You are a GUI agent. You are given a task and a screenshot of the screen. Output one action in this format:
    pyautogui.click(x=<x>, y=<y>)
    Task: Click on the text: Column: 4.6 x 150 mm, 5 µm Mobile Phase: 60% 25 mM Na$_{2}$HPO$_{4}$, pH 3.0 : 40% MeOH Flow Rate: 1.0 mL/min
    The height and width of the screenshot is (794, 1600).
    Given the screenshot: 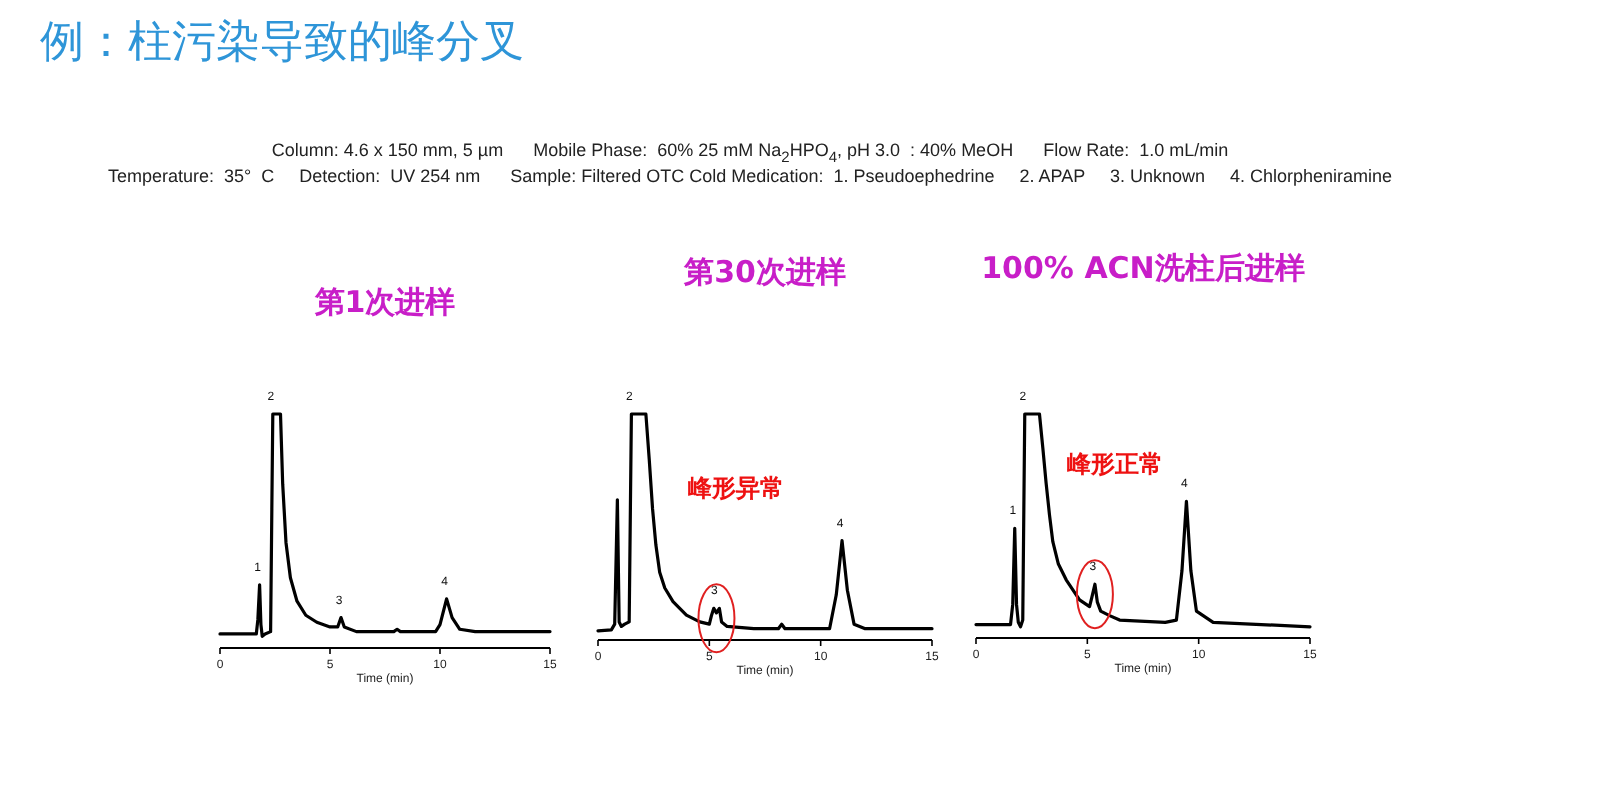 What is the action you would take?
    pyautogui.click(x=750, y=153)
    